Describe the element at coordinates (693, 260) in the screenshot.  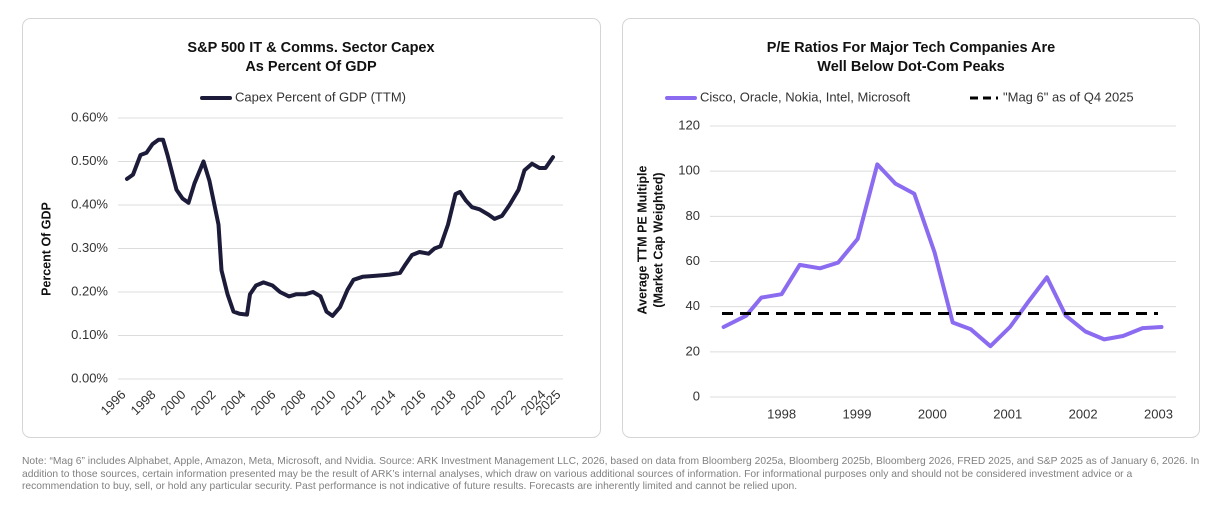
I see `y-tick-label: 60` at that location.